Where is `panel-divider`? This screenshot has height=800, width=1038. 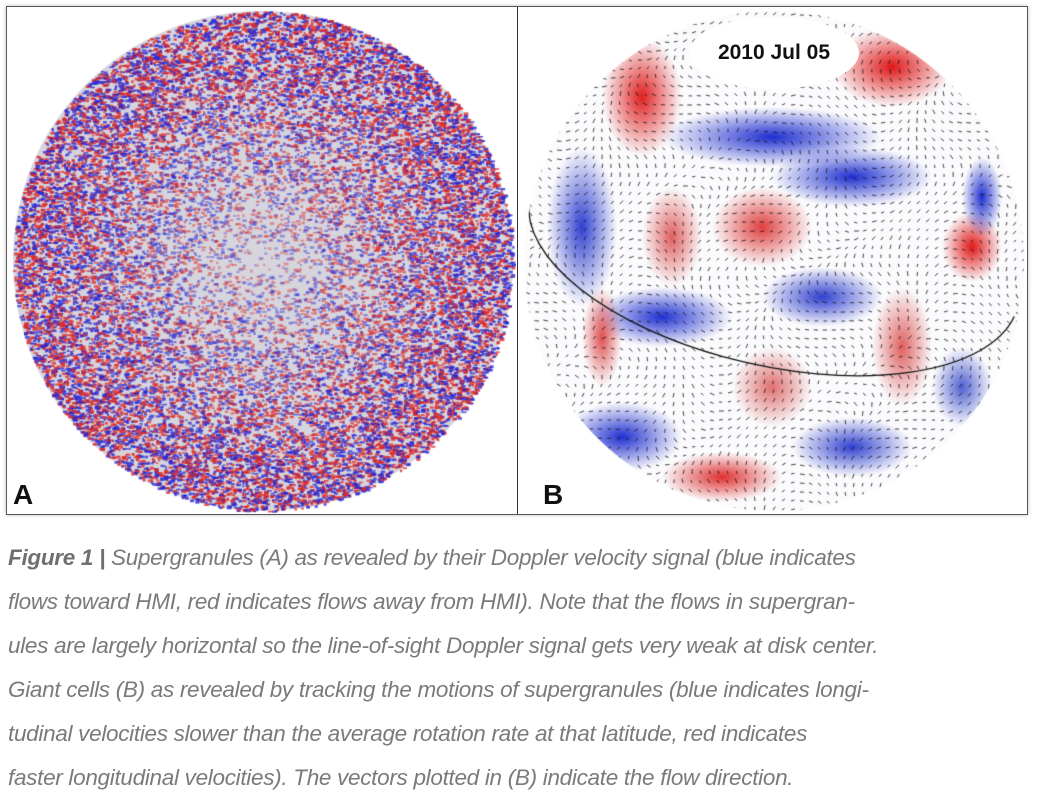
panel-divider is located at coordinates (517, 260).